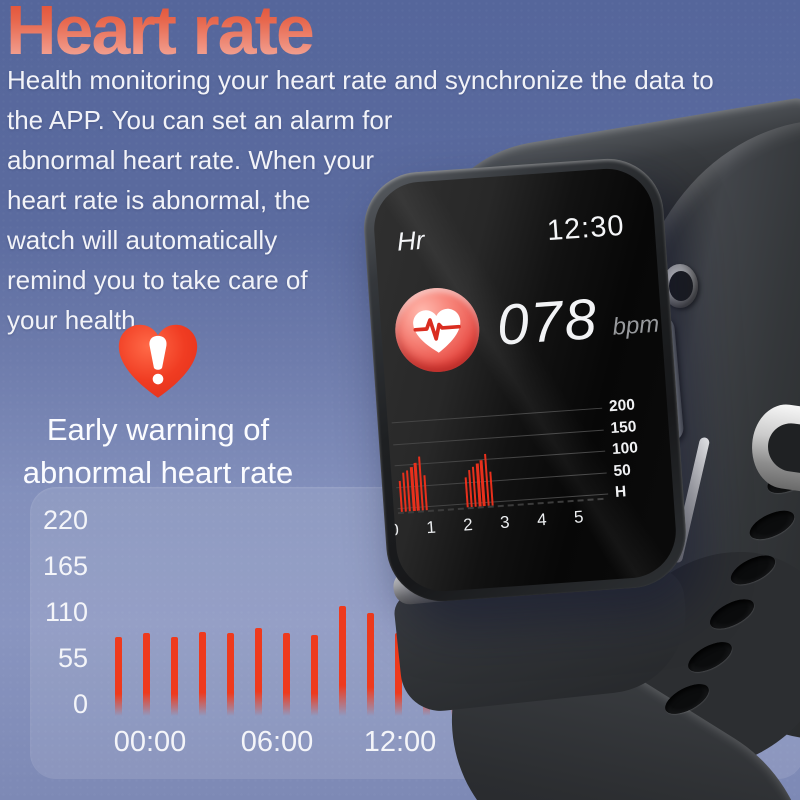 The width and height of the screenshot is (800, 800). Describe the element at coordinates (505, 522) in the screenshot. I see `screen-chart-x-label: 3` at that location.